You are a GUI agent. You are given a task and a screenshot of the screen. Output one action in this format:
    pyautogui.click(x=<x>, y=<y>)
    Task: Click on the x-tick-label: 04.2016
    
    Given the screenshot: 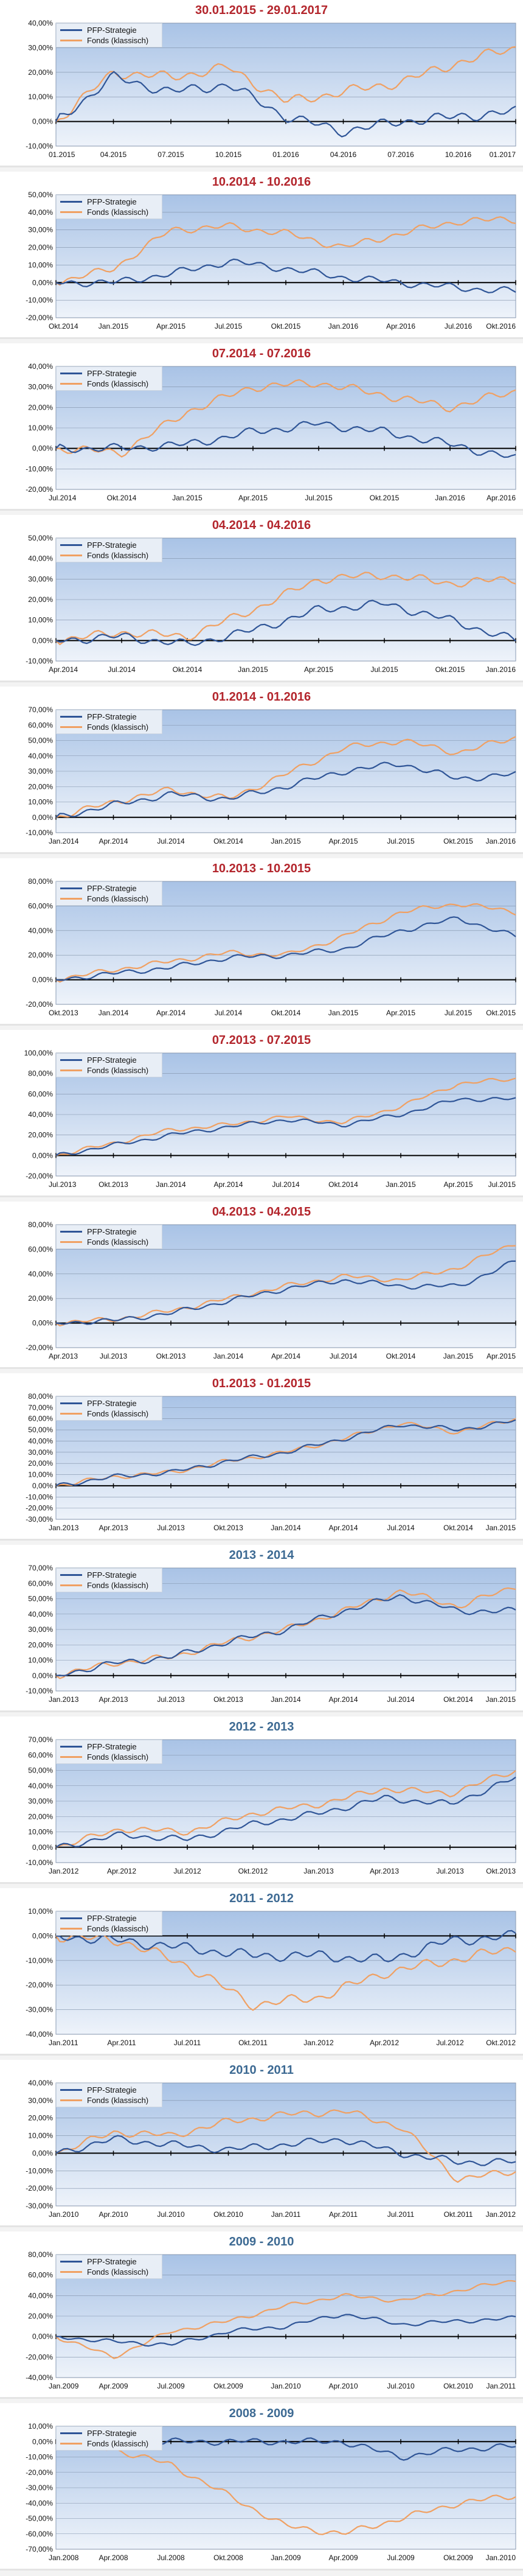 What is the action you would take?
    pyautogui.click(x=344, y=154)
    